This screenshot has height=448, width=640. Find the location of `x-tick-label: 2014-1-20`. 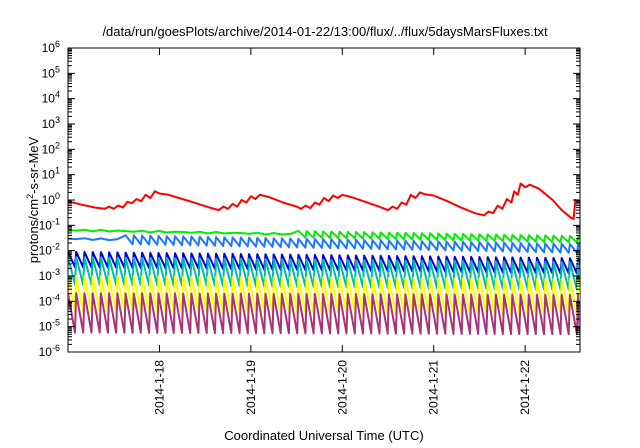

x-tick-label: 2014-1-20 is located at coordinates (342, 387).